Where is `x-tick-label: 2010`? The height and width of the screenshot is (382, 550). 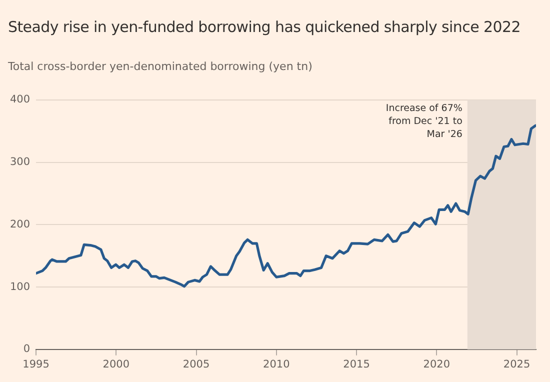
x-tick-label: 2010 is located at coordinates (276, 364).